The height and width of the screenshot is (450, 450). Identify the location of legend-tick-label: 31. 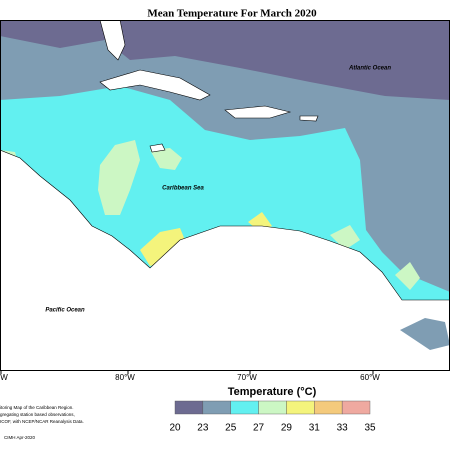
(315, 428).